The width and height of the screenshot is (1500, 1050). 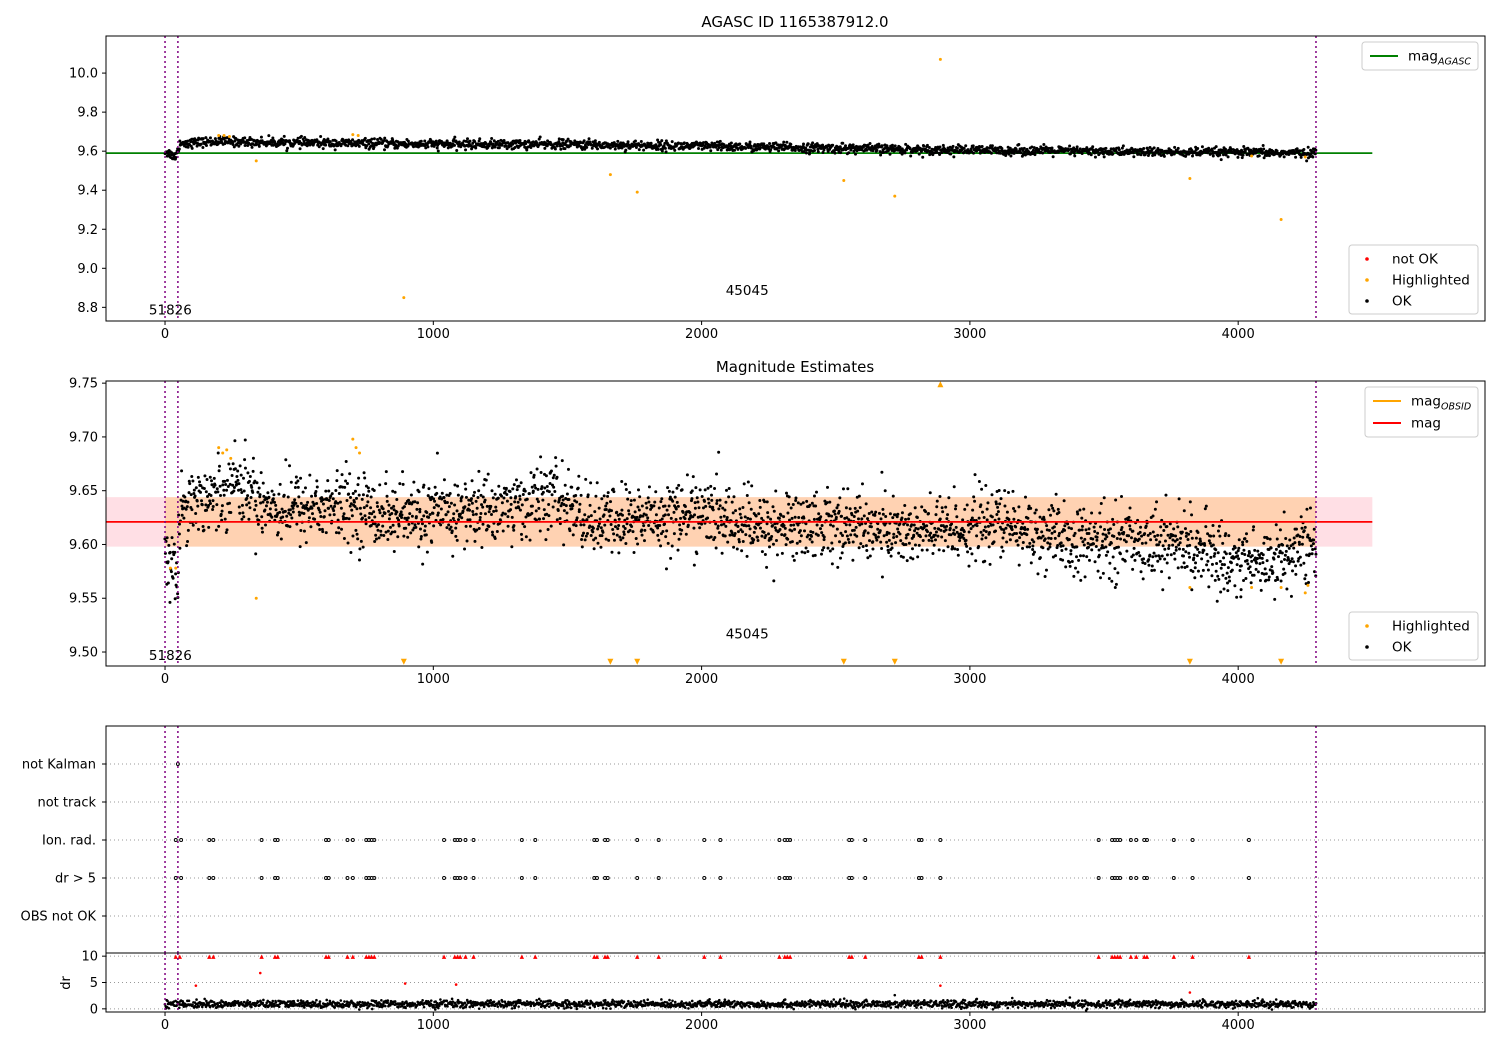 What do you see at coordinates (1402, 302) in the screenshot?
I see `legend-label: OK` at bounding box center [1402, 302].